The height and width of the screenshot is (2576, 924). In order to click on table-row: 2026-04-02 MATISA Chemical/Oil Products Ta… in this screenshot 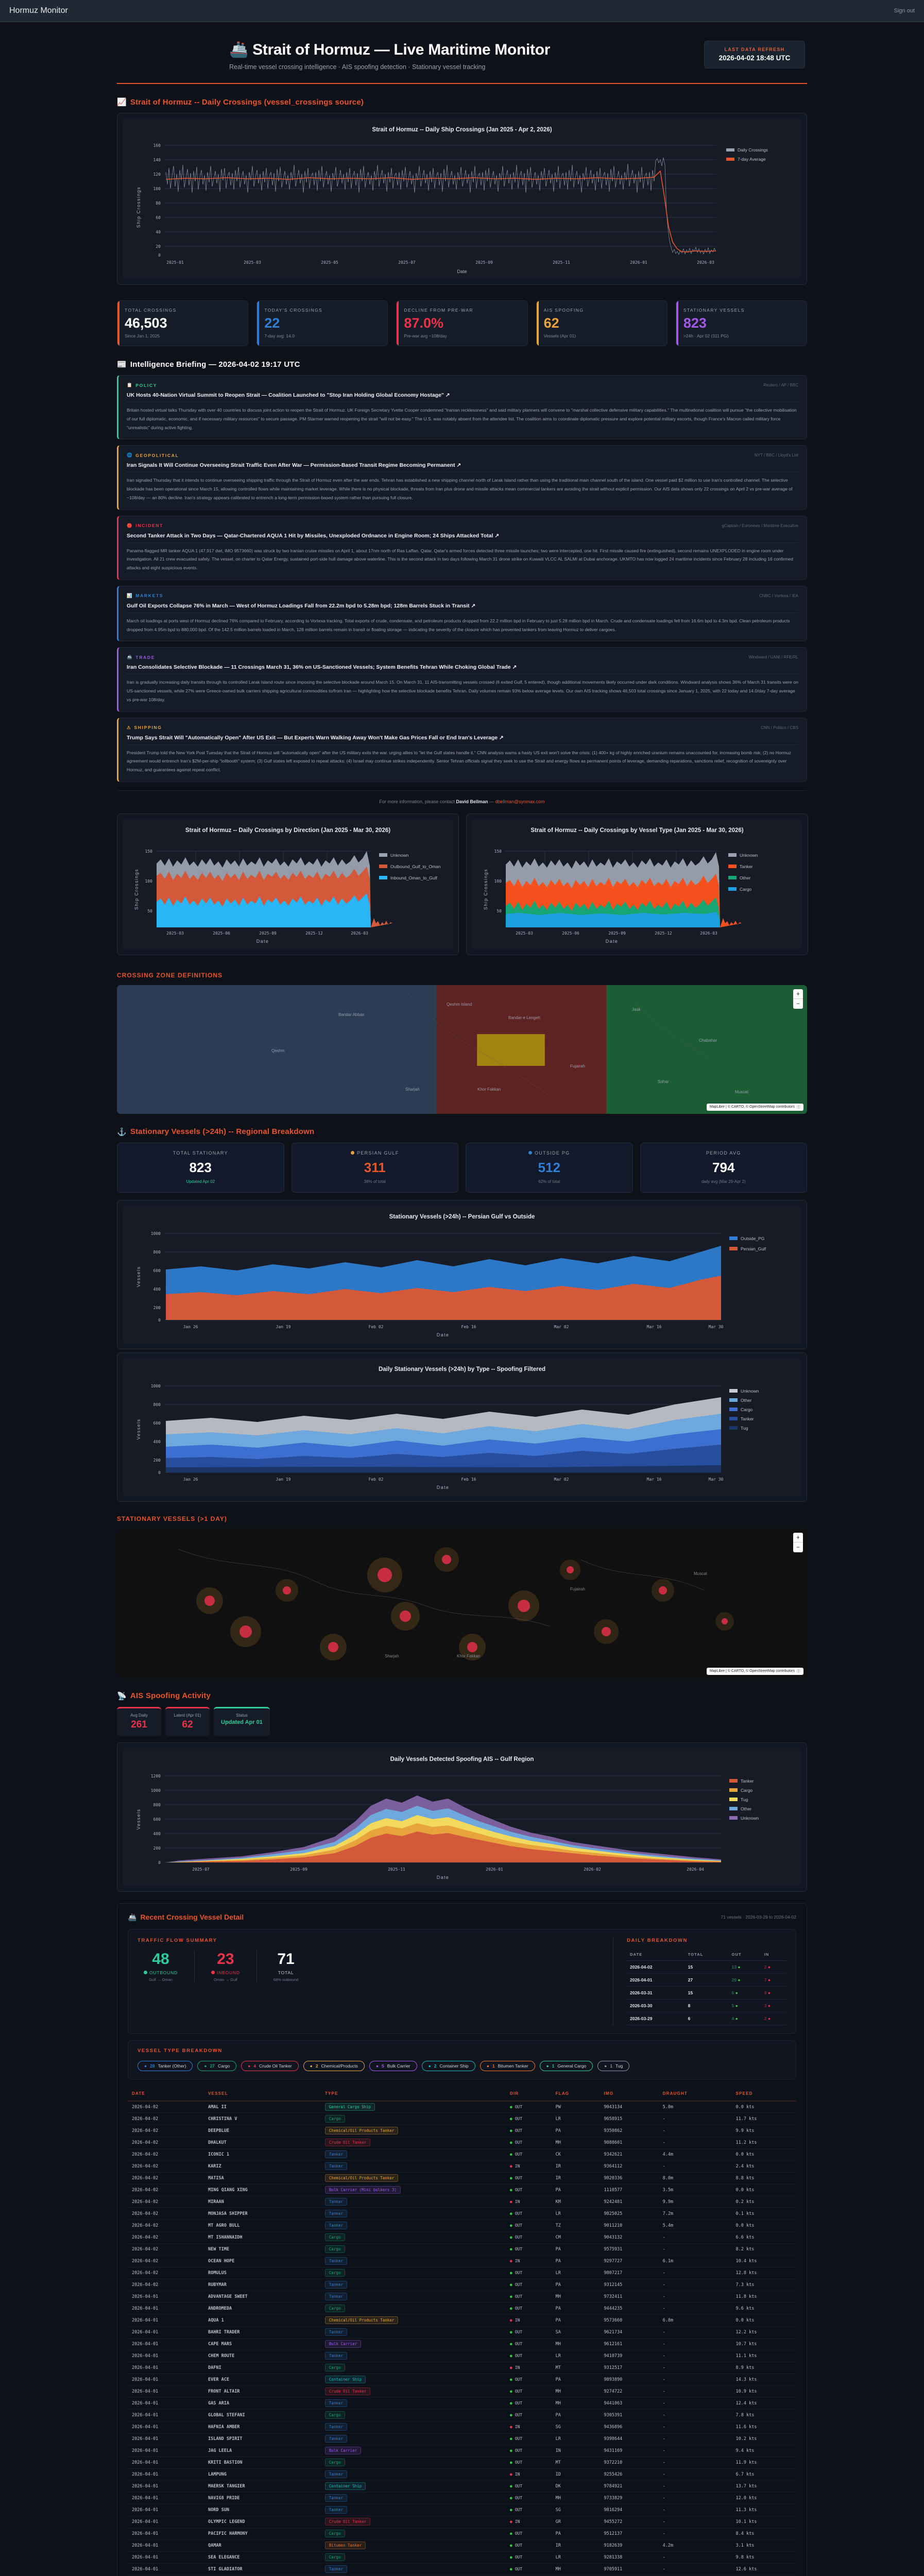, I will do `click(462, 2178)`.